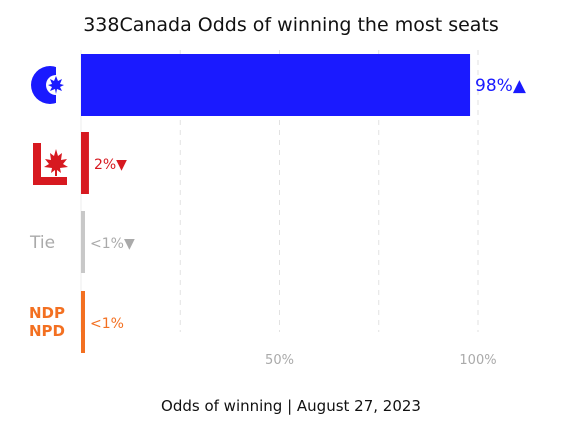 This screenshot has width=570, height=428. Describe the element at coordinates (276, 85) in the screenshot. I see `bar-conservative` at that location.